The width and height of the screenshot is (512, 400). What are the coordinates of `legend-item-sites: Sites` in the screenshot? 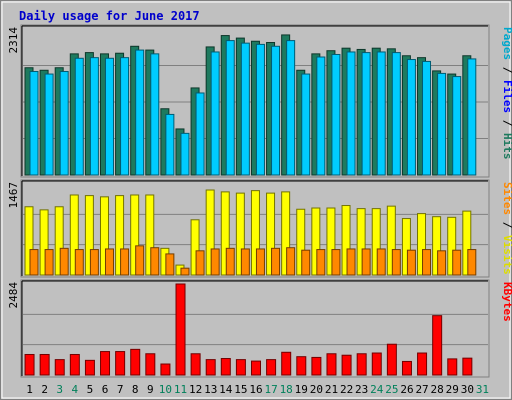 It's located at (506, 198).